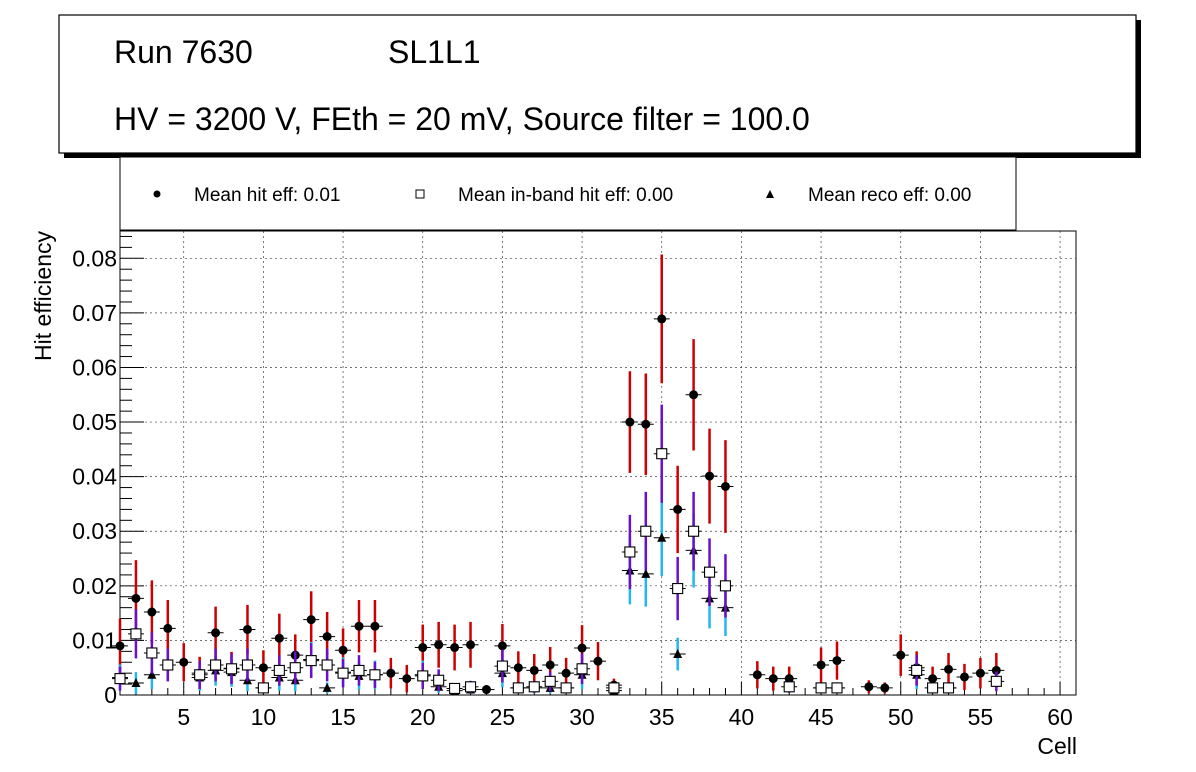 The width and height of the screenshot is (1196, 772). Describe the element at coordinates (901, 717) in the screenshot. I see `x-tick-label: 50` at that location.